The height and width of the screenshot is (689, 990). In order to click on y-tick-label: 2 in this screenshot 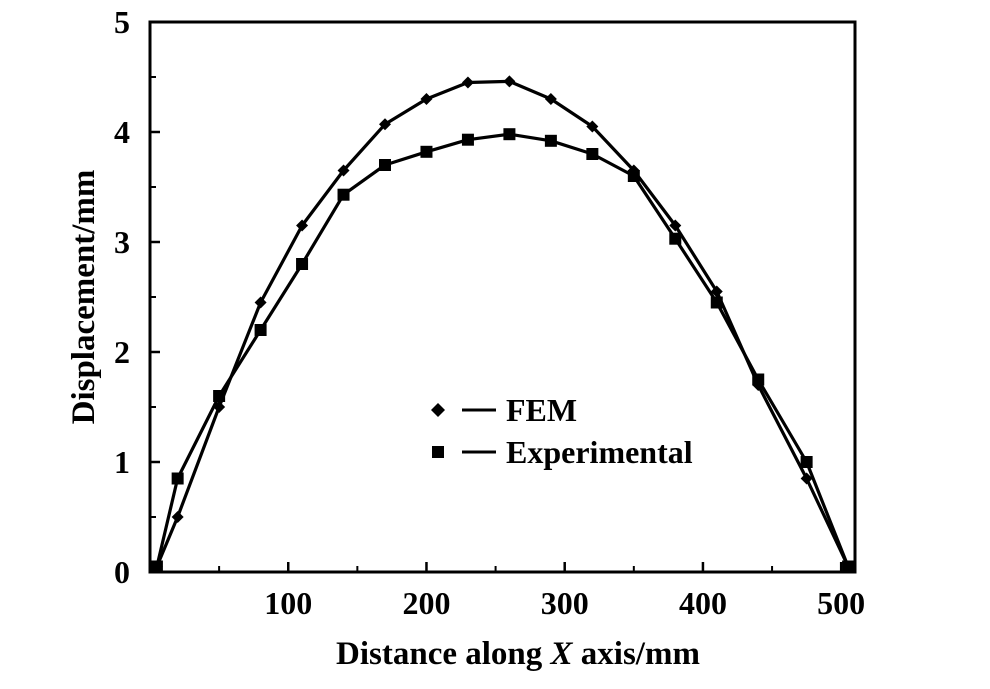, I will do `click(122, 352)`.